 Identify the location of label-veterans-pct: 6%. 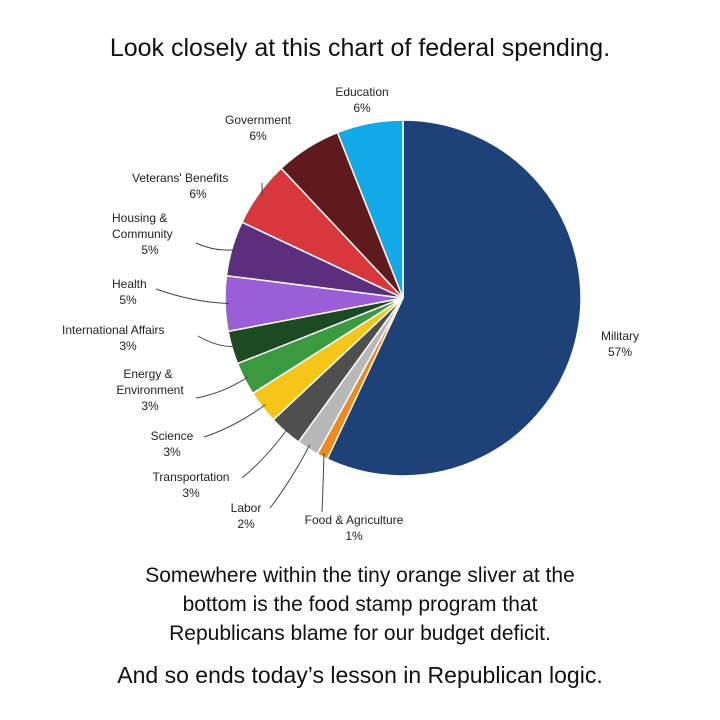
(198, 194).